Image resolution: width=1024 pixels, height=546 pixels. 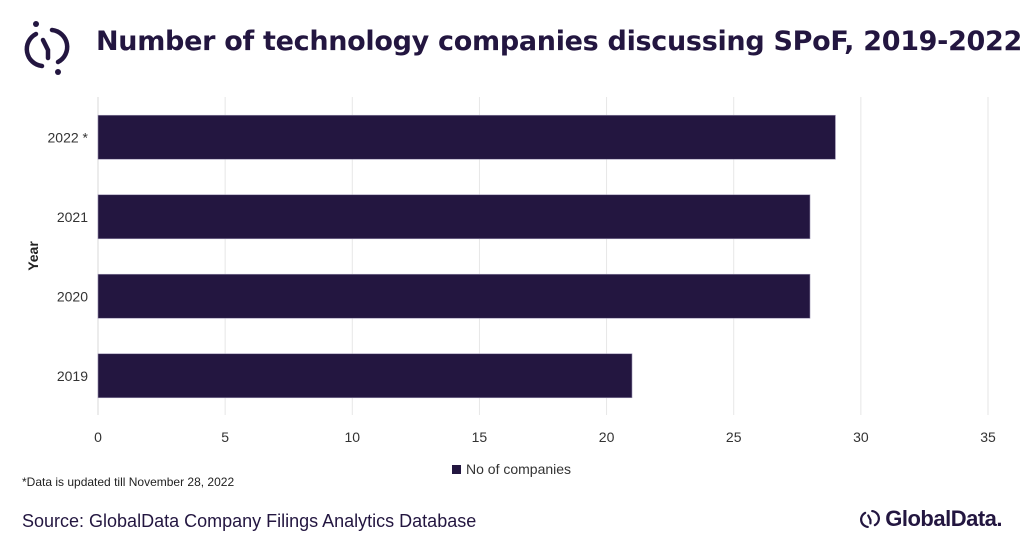 What do you see at coordinates (352, 437) in the screenshot?
I see `x-tick-label: 10` at bounding box center [352, 437].